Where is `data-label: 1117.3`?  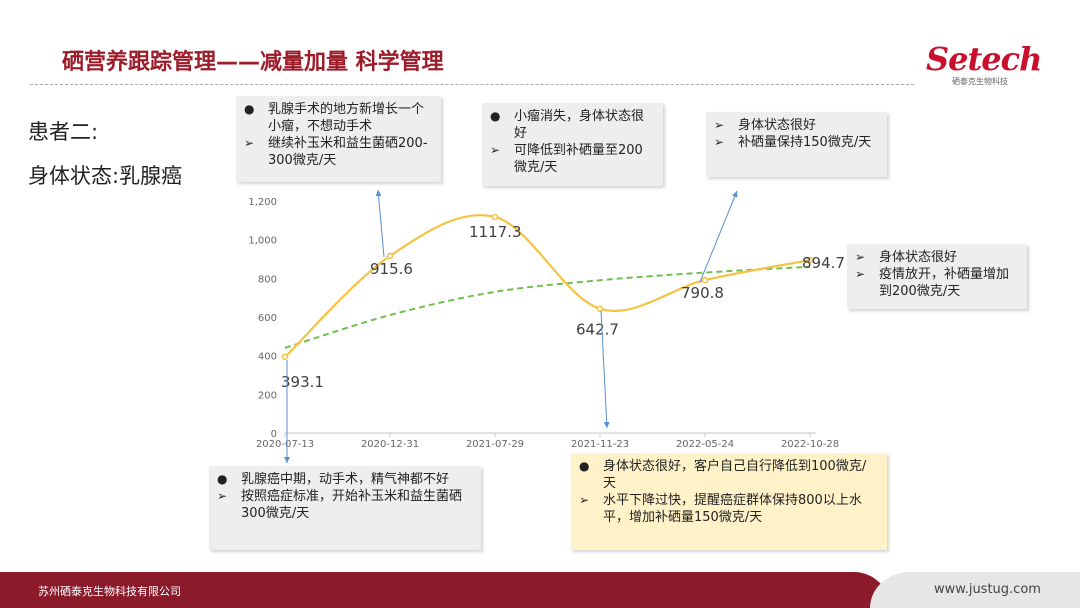 data-label: 1117.3 is located at coordinates (495, 232).